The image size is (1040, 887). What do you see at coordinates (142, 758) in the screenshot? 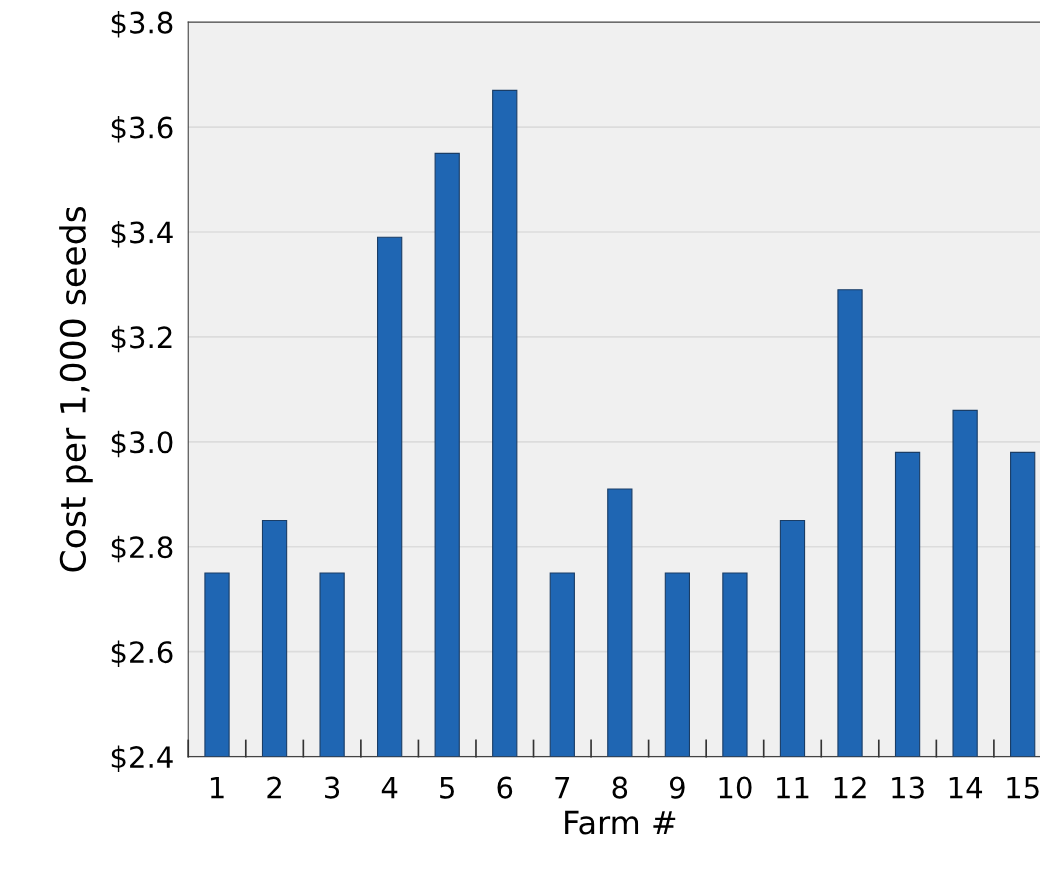
I see `y-tick-label: $2.4` at bounding box center [142, 758].